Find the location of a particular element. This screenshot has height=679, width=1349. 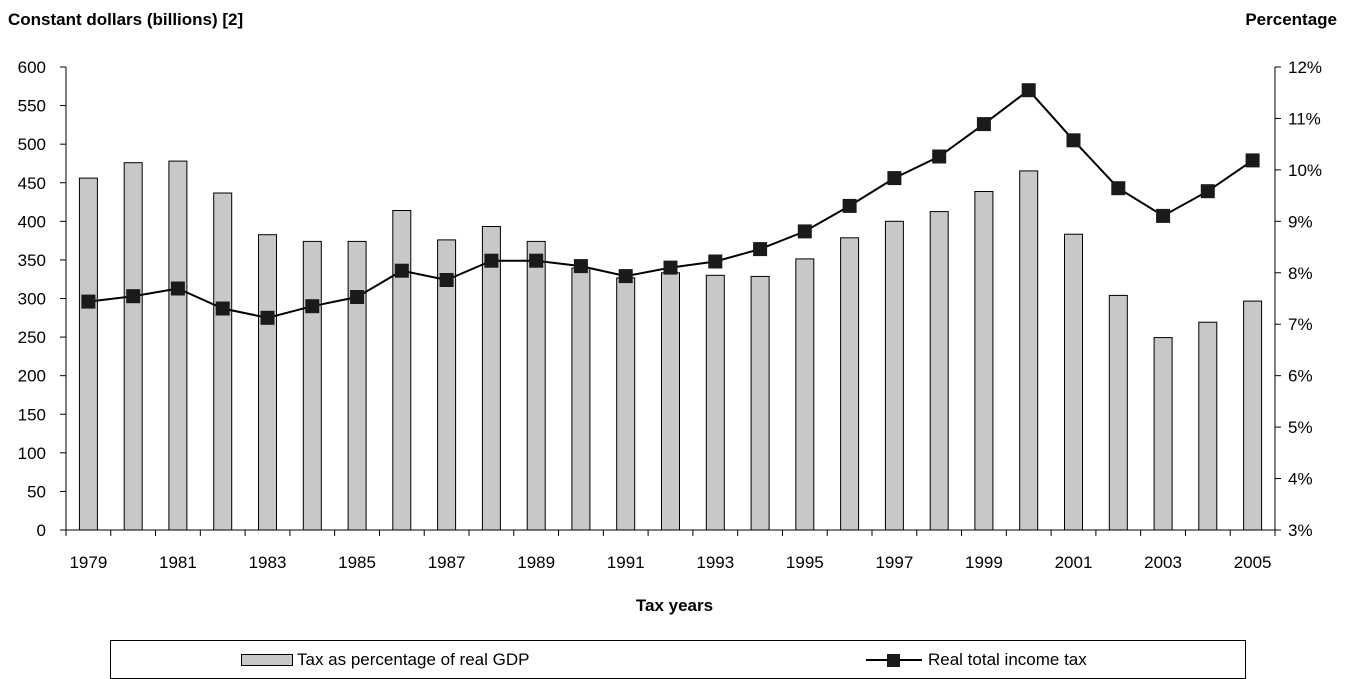

legend-line-swatch is located at coordinates (894, 660).